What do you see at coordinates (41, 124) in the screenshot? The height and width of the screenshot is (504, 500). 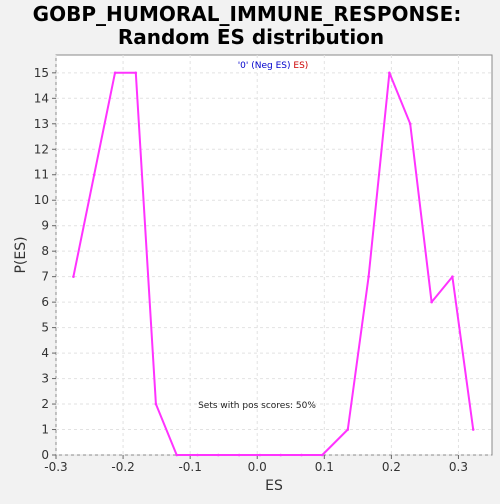 I see `y-tick-label: 13` at bounding box center [41, 124].